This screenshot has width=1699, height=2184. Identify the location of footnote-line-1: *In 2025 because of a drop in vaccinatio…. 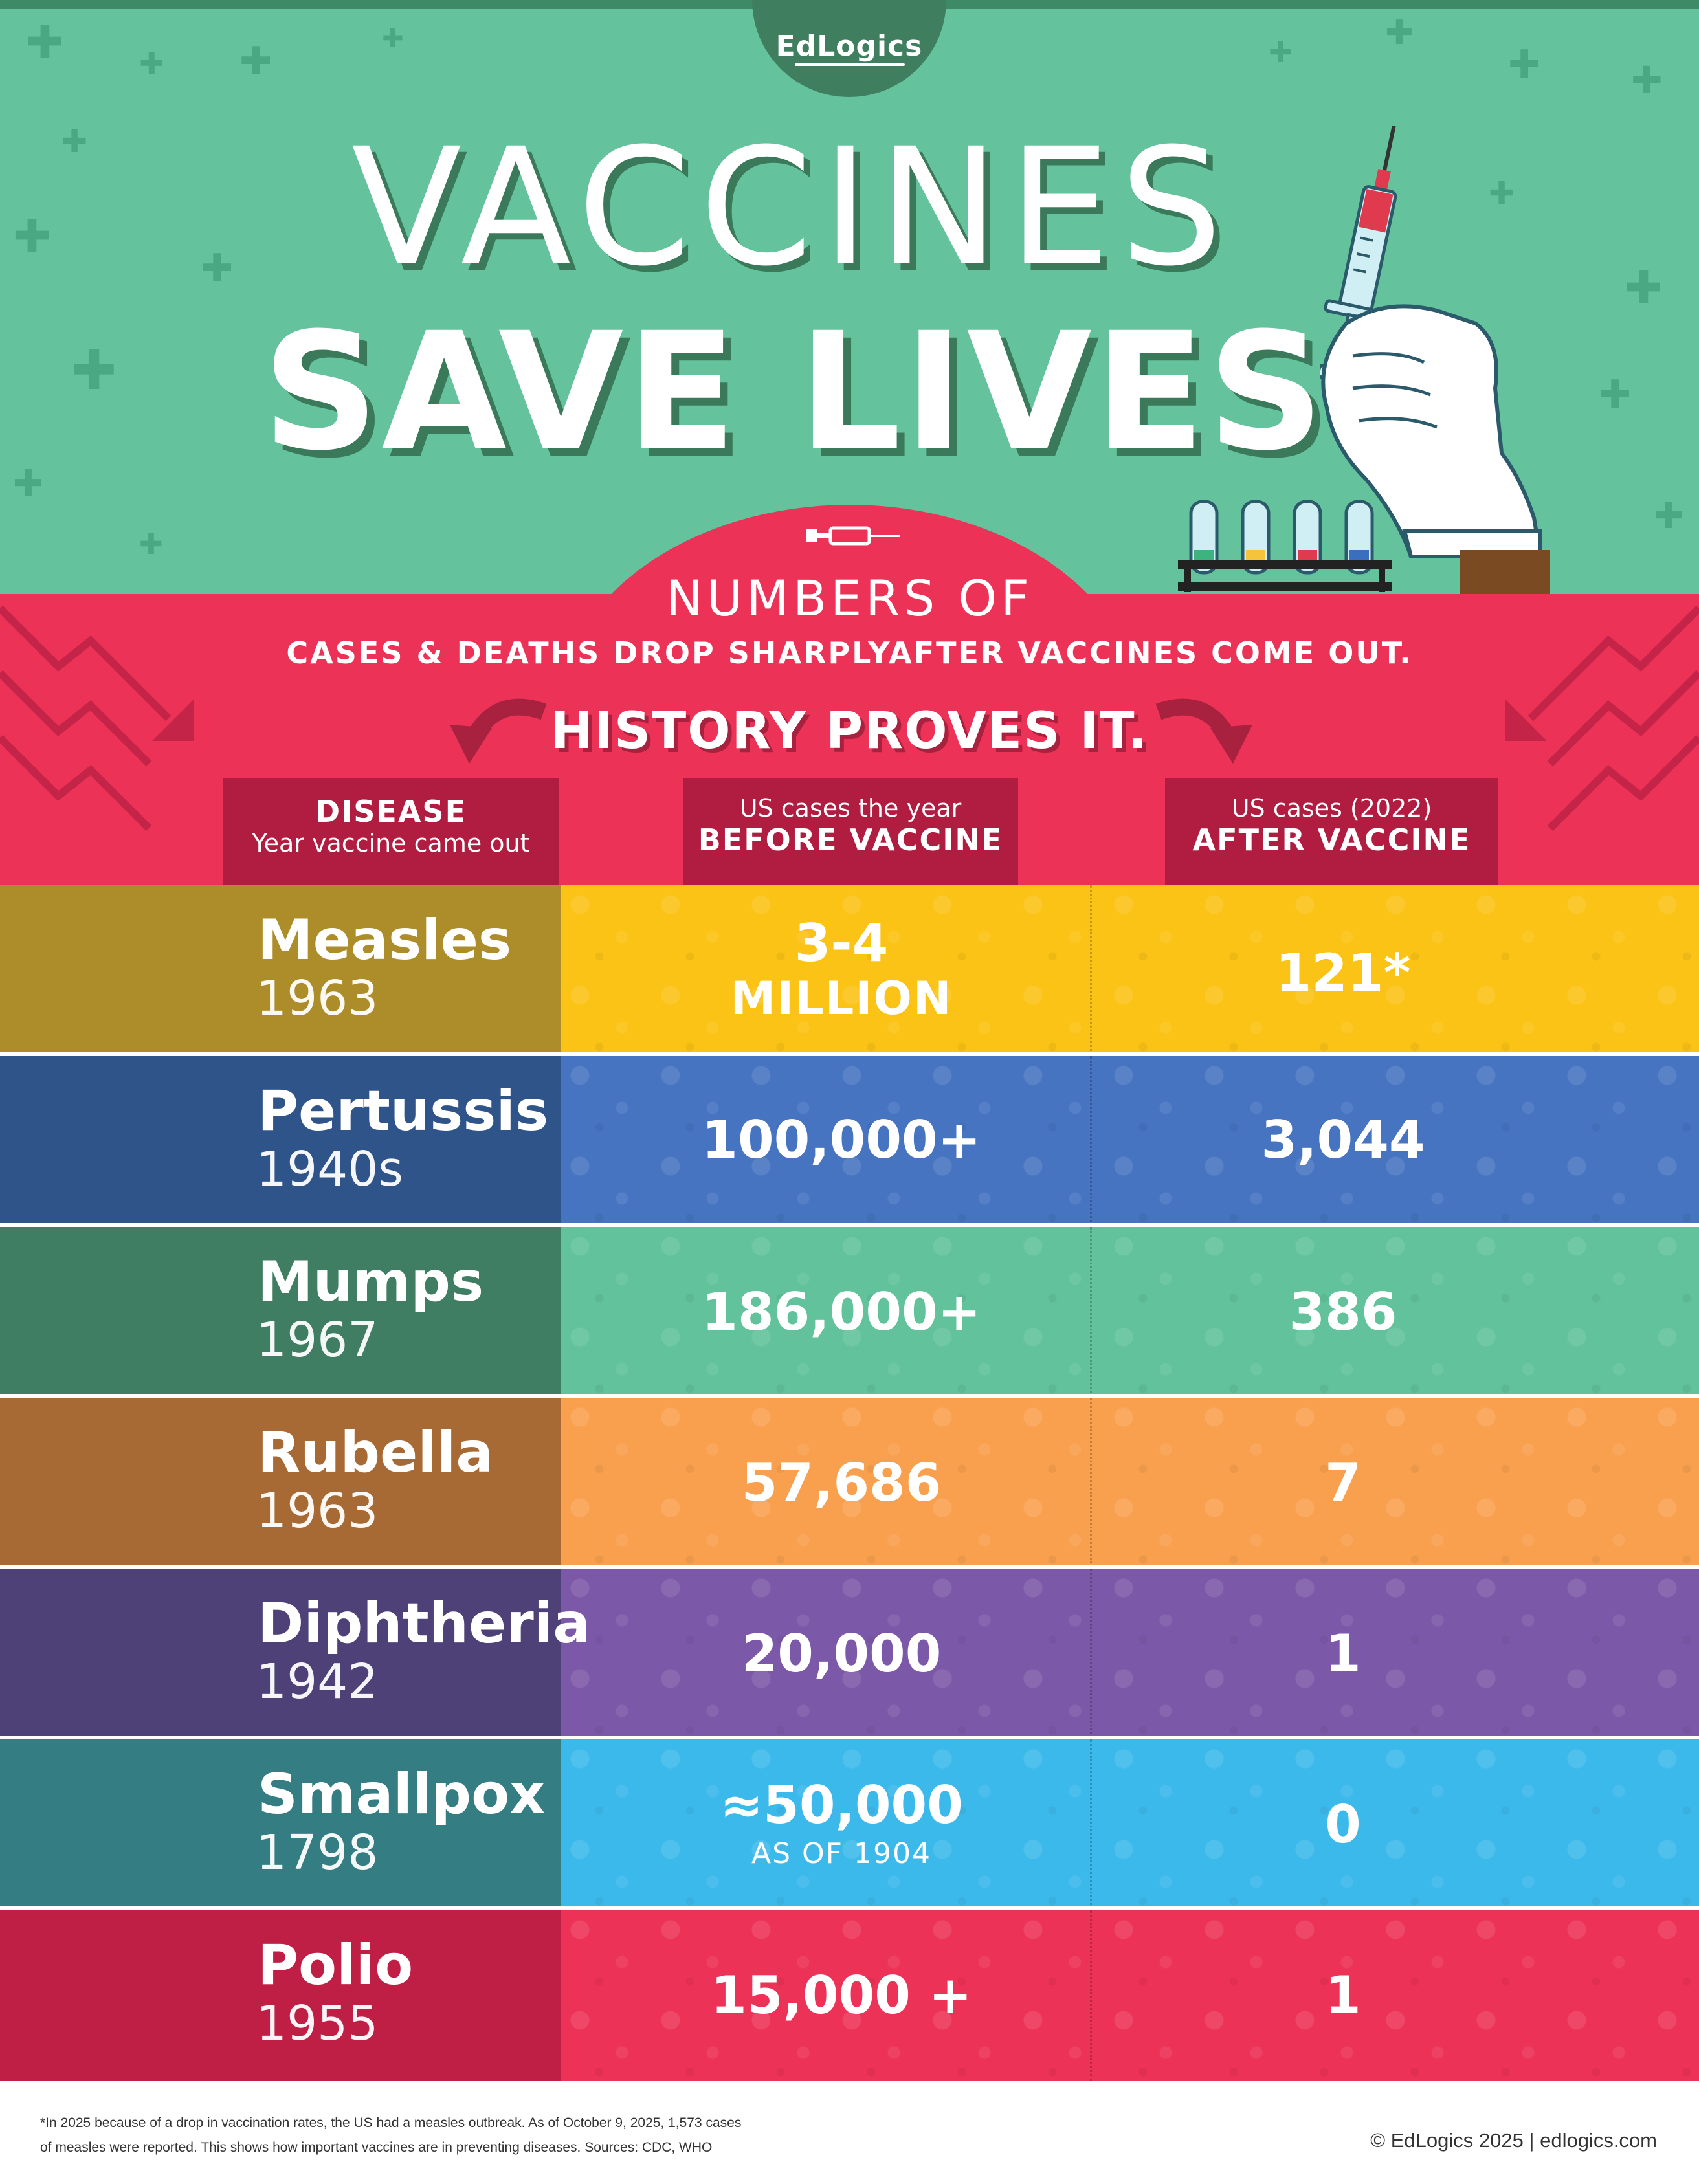
(391, 2122).